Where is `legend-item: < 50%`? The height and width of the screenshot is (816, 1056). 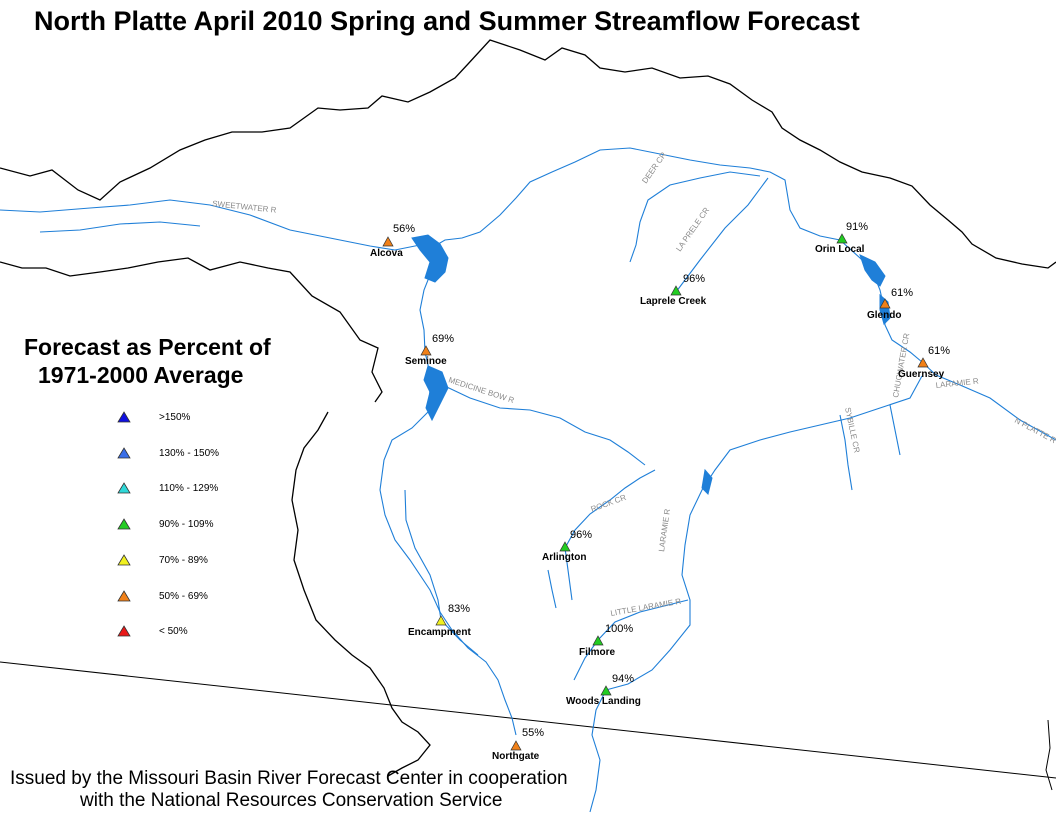 legend-item: < 50% is located at coordinates (152, 631).